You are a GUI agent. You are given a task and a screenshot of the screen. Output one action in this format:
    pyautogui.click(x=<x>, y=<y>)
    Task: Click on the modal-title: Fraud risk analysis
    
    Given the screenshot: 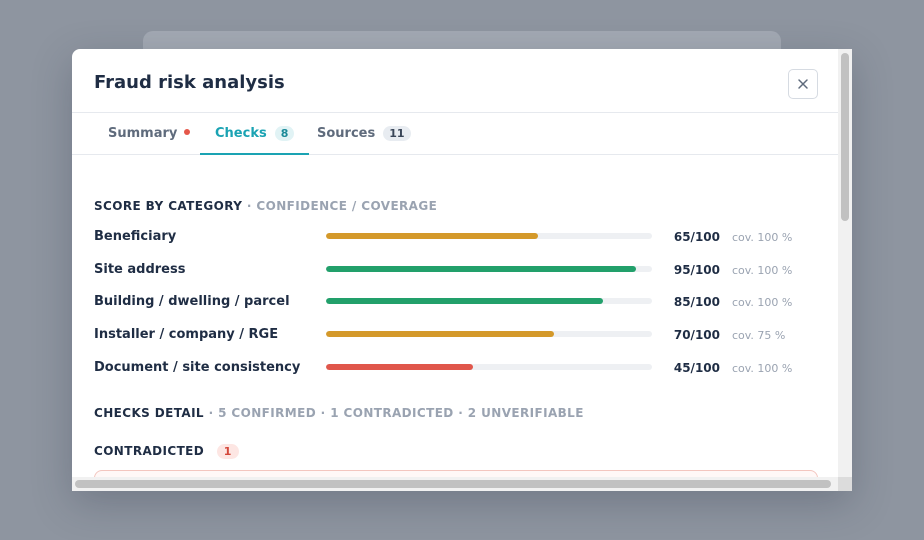 What is the action you would take?
    pyautogui.click(x=189, y=82)
    